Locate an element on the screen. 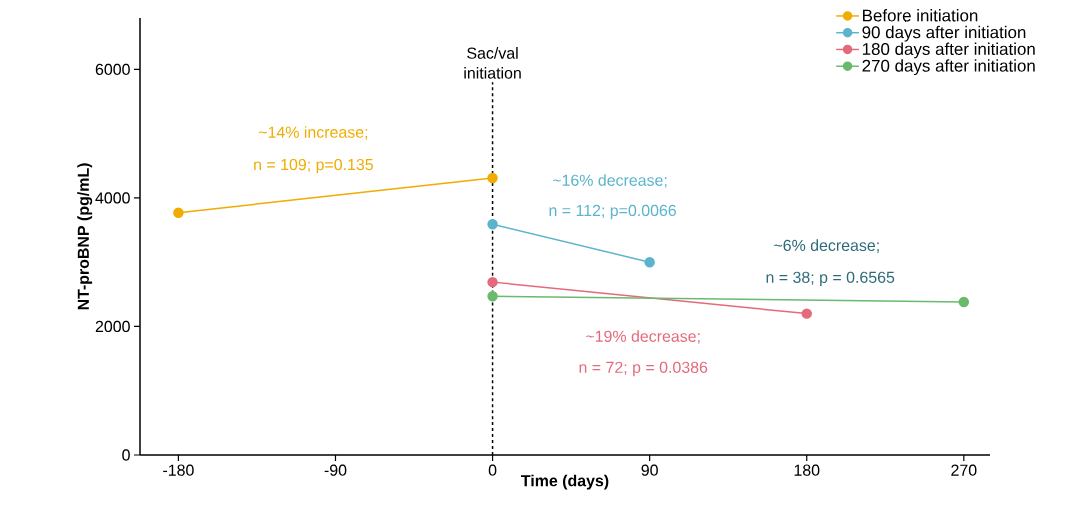 The height and width of the screenshot is (531, 1073). legend-label: 180 days after initiation is located at coordinates (948, 50).